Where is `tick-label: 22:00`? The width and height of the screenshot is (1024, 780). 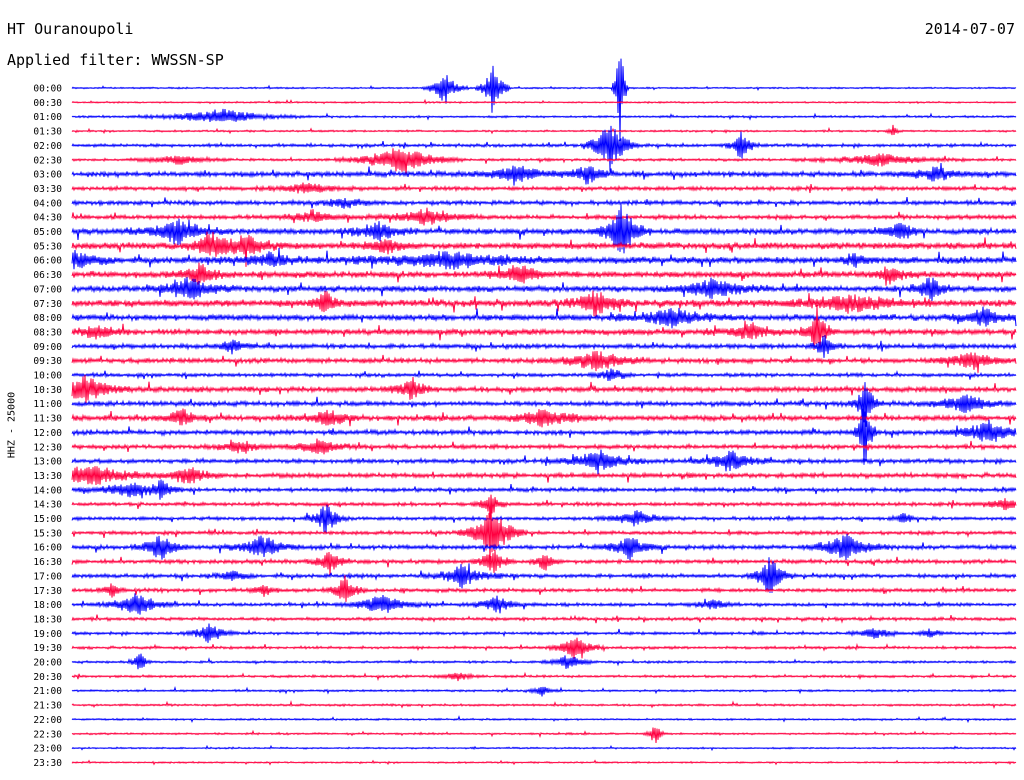 tick-label: 22:00 is located at coordinates (47, 720).